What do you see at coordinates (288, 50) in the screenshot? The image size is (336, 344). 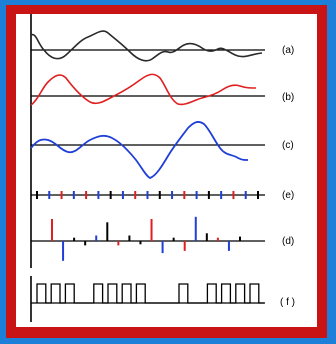 I see `label-a: (a)` at bounding box center [288, 50].